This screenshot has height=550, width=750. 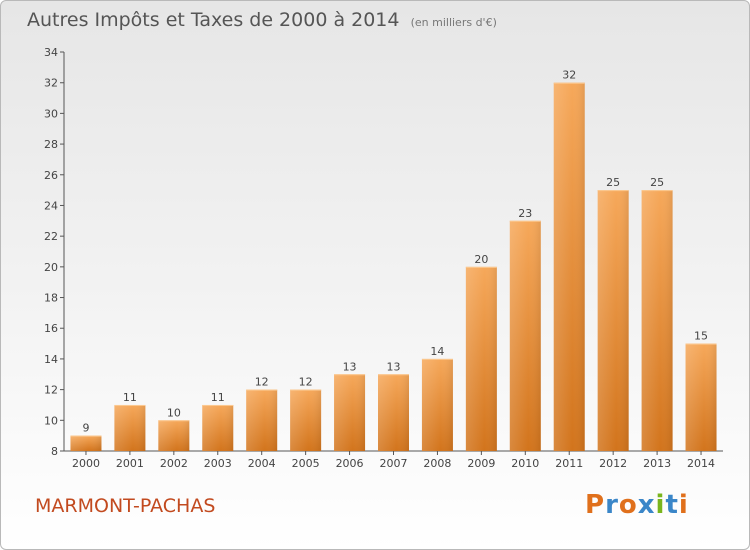 I want to click on proxiti-logo: Proxiti, so click(x=637, y=505).